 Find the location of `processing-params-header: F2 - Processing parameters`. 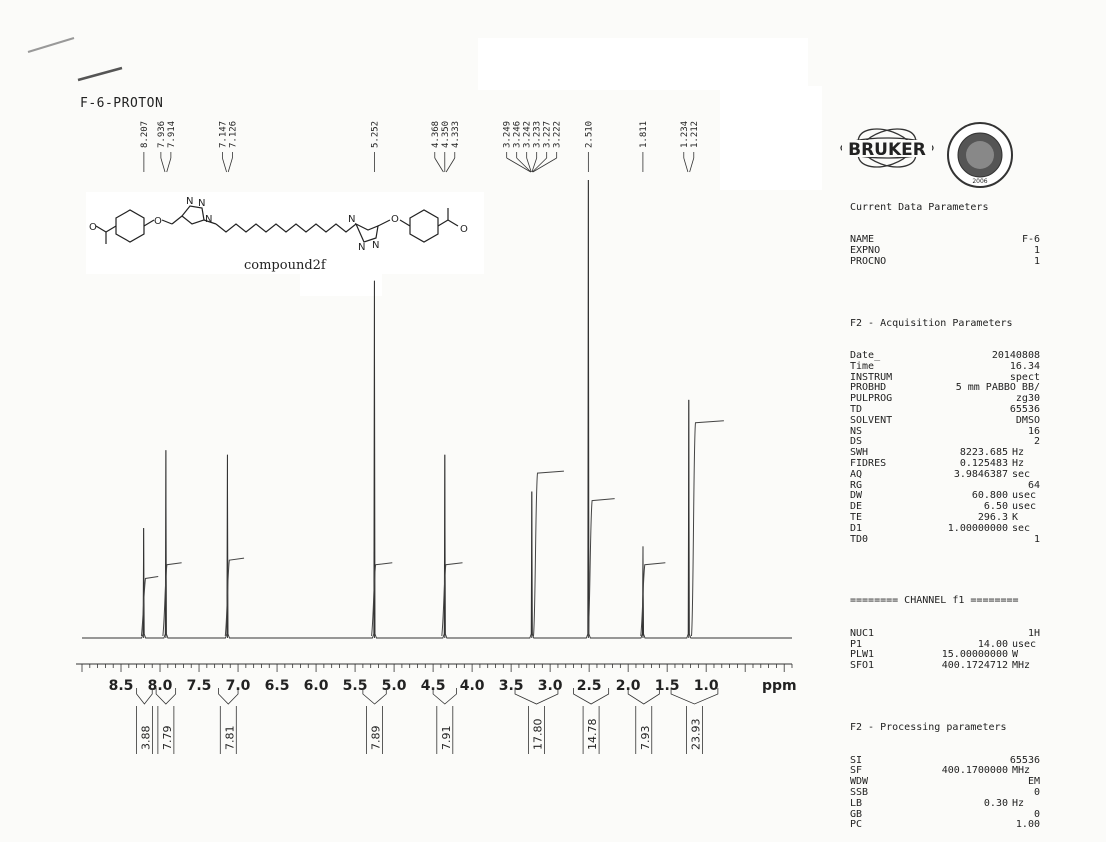

processing-params-header: F2 - Processing parameters is located at coordinates (945, 728).